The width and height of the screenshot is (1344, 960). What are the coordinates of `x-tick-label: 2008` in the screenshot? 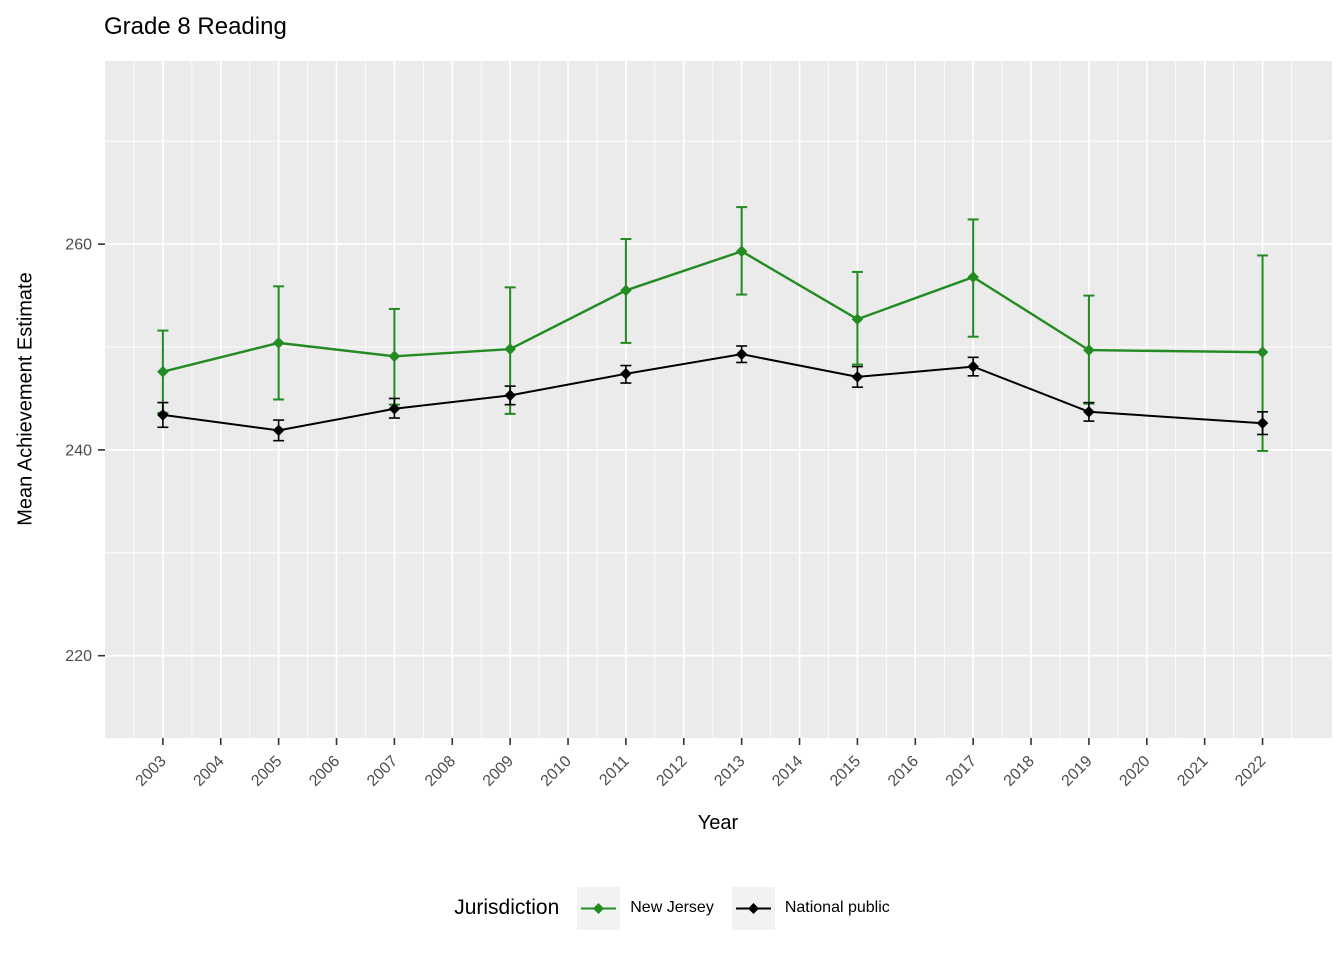 It's located at (440, 771).